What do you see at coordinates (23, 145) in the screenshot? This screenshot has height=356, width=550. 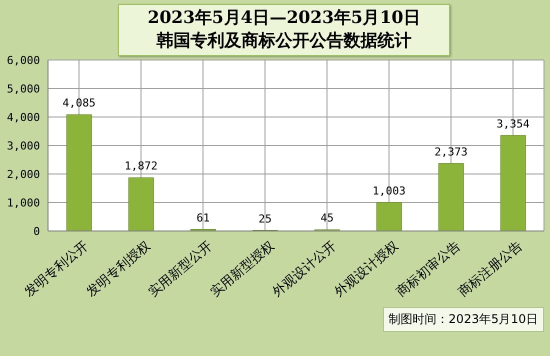 I see `y-tick-label: 3,000` at bounding box center [23, 145].